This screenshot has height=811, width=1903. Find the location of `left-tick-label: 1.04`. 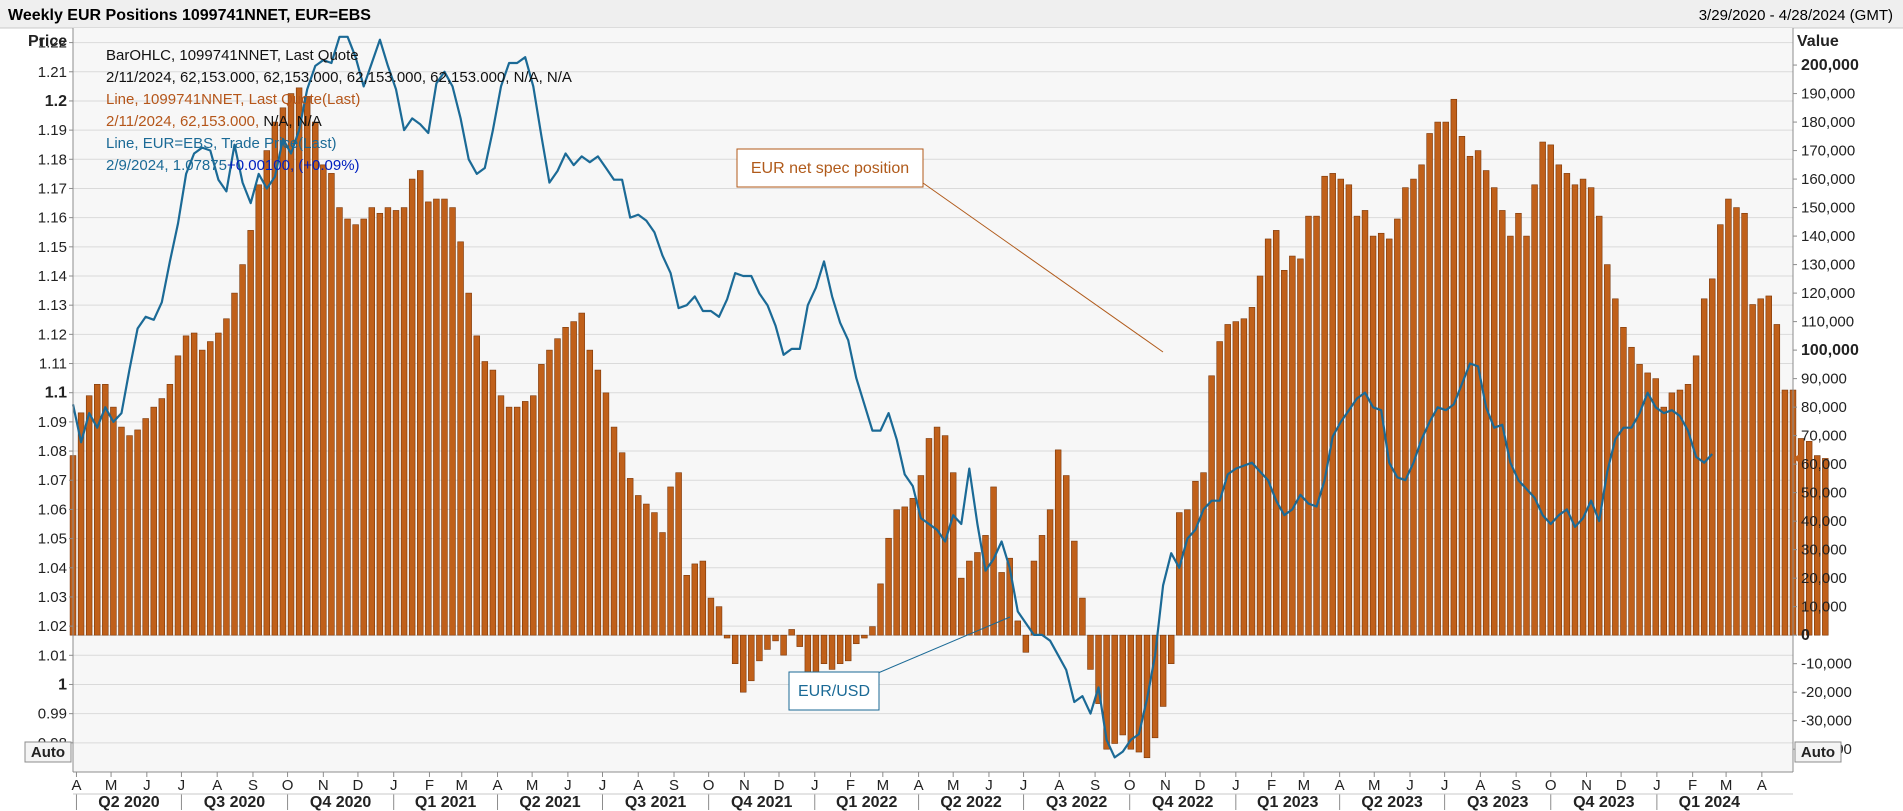

left-tick-label: 1.04 is located at coordinates (52, 568).